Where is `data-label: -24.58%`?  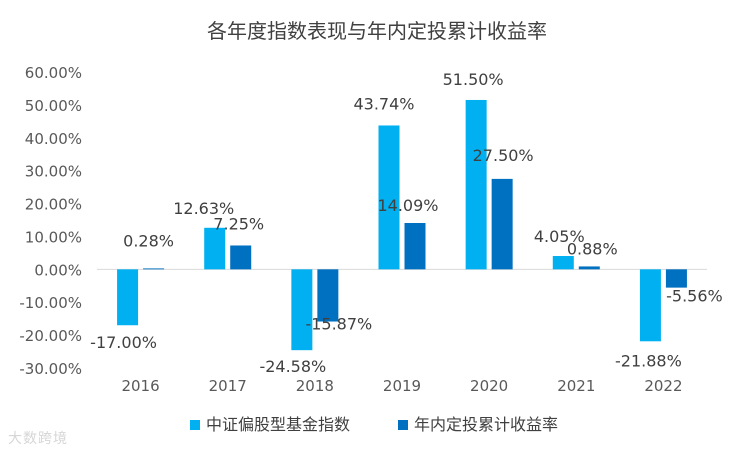
data-label: -24.58% is located at coordinates (292, 366).